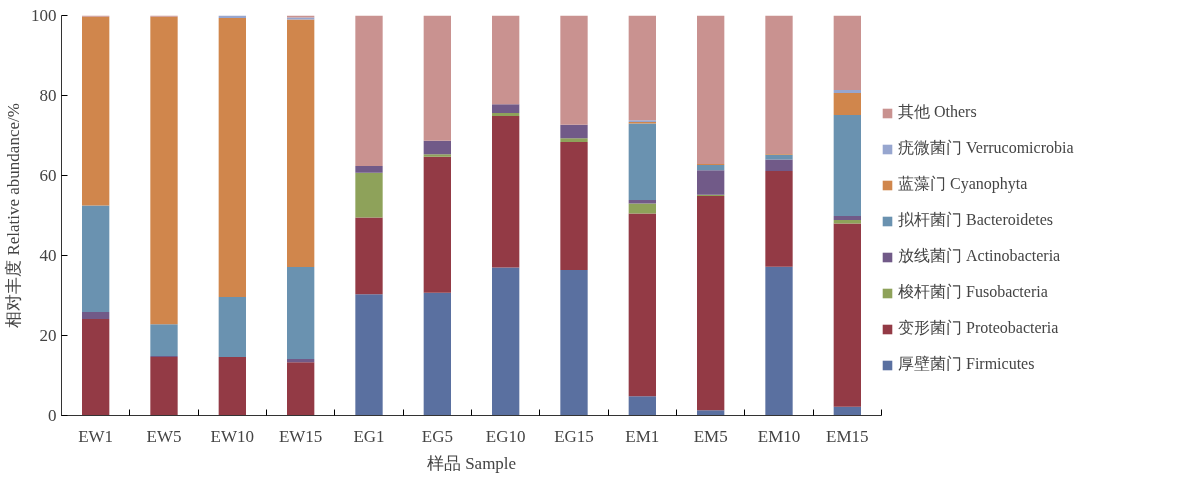  I want to click on x-tick-label: EW1, so click(96, 436).